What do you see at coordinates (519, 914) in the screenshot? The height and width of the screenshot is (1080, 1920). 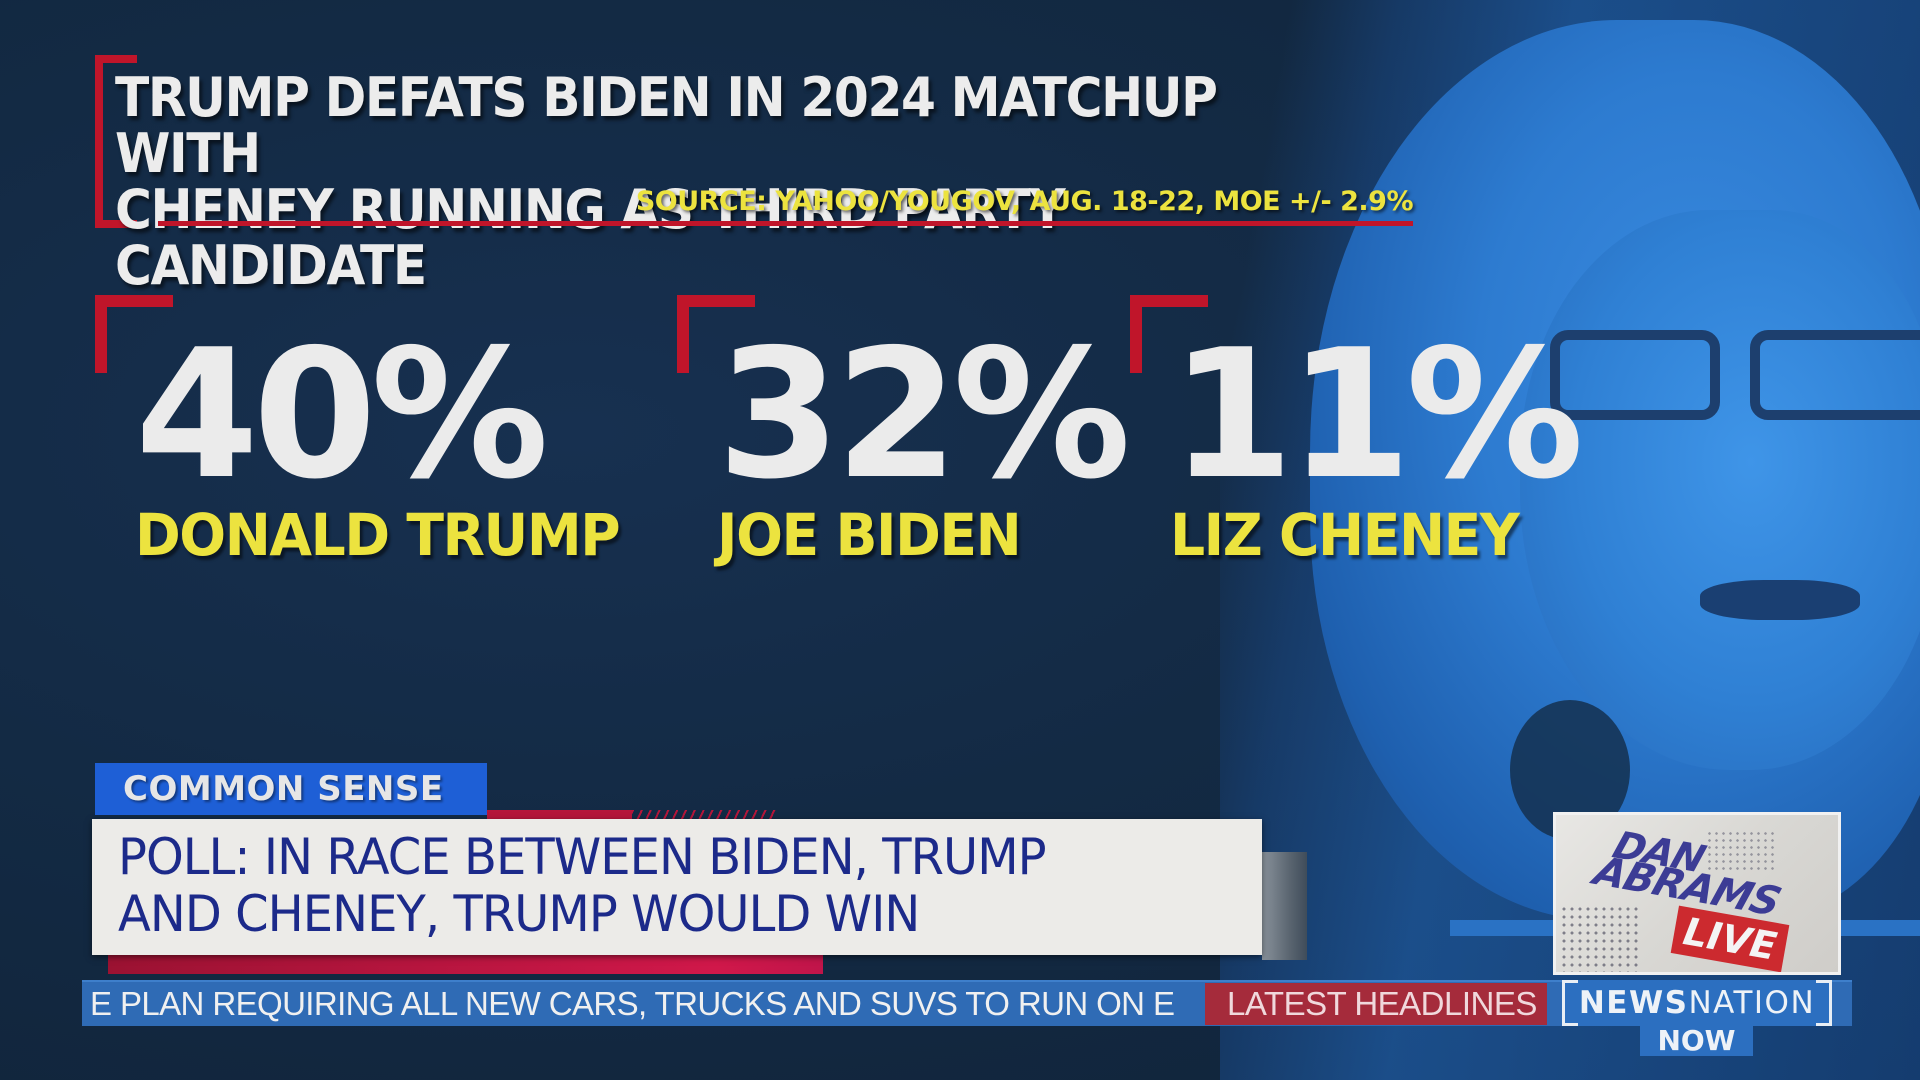 I see `headline-line-2: AND CHENEY, TRUMP WOULD WIN` at bounding box center [519, 914].